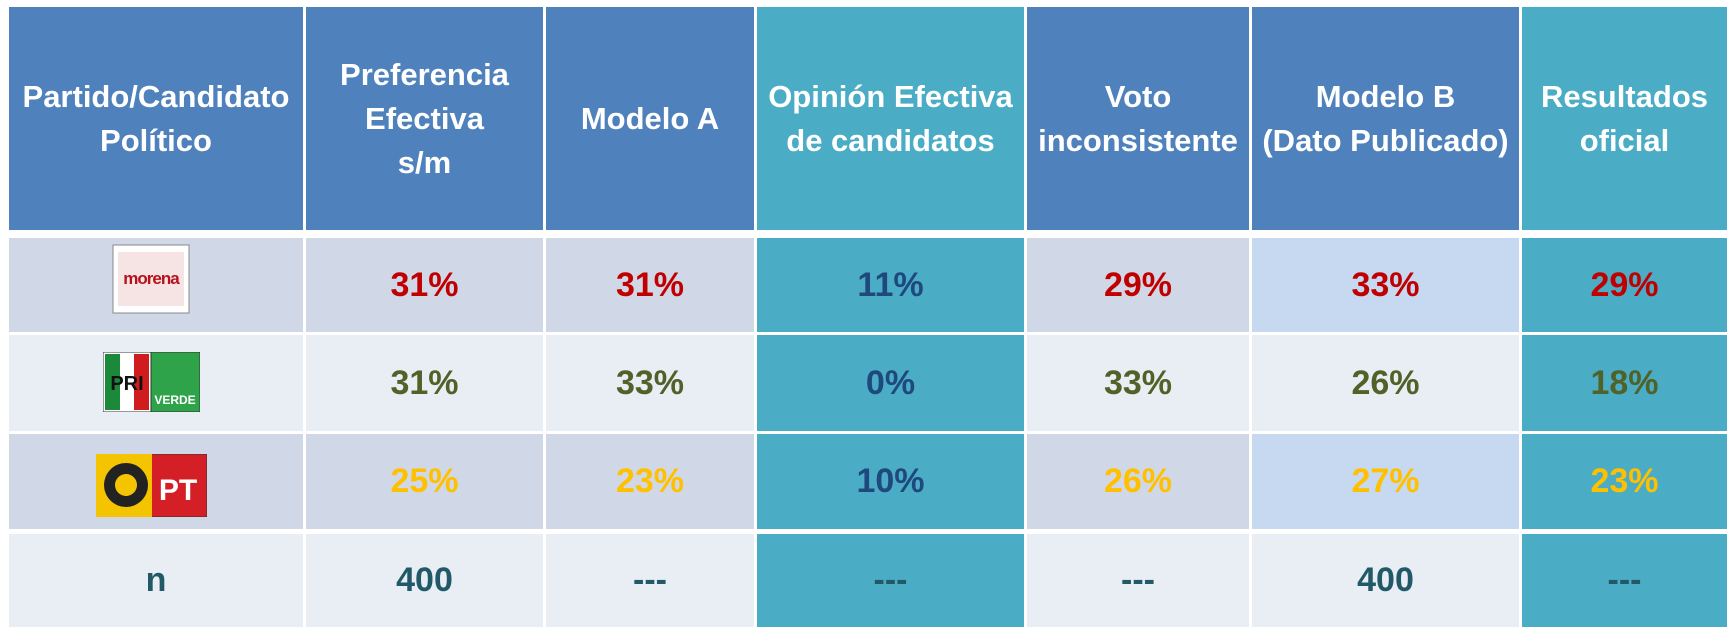 The height and width of the screenshot is (627, 1733). What do you see at coordinates (890, 285) in the screenshot?
I see `data-cell: 11%` at bounding box center [890, 285].